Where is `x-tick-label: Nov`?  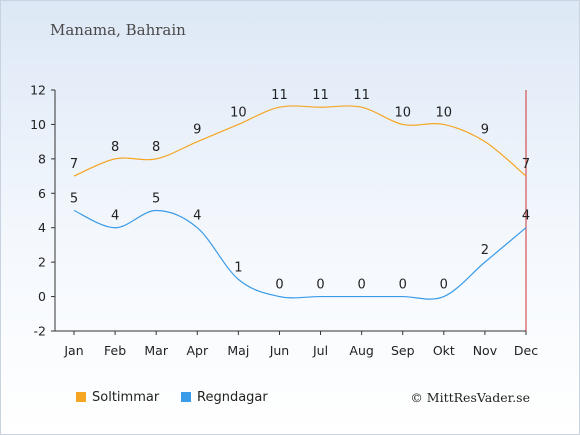 x-tick-label: Nov is located at coordinates (485, 350).